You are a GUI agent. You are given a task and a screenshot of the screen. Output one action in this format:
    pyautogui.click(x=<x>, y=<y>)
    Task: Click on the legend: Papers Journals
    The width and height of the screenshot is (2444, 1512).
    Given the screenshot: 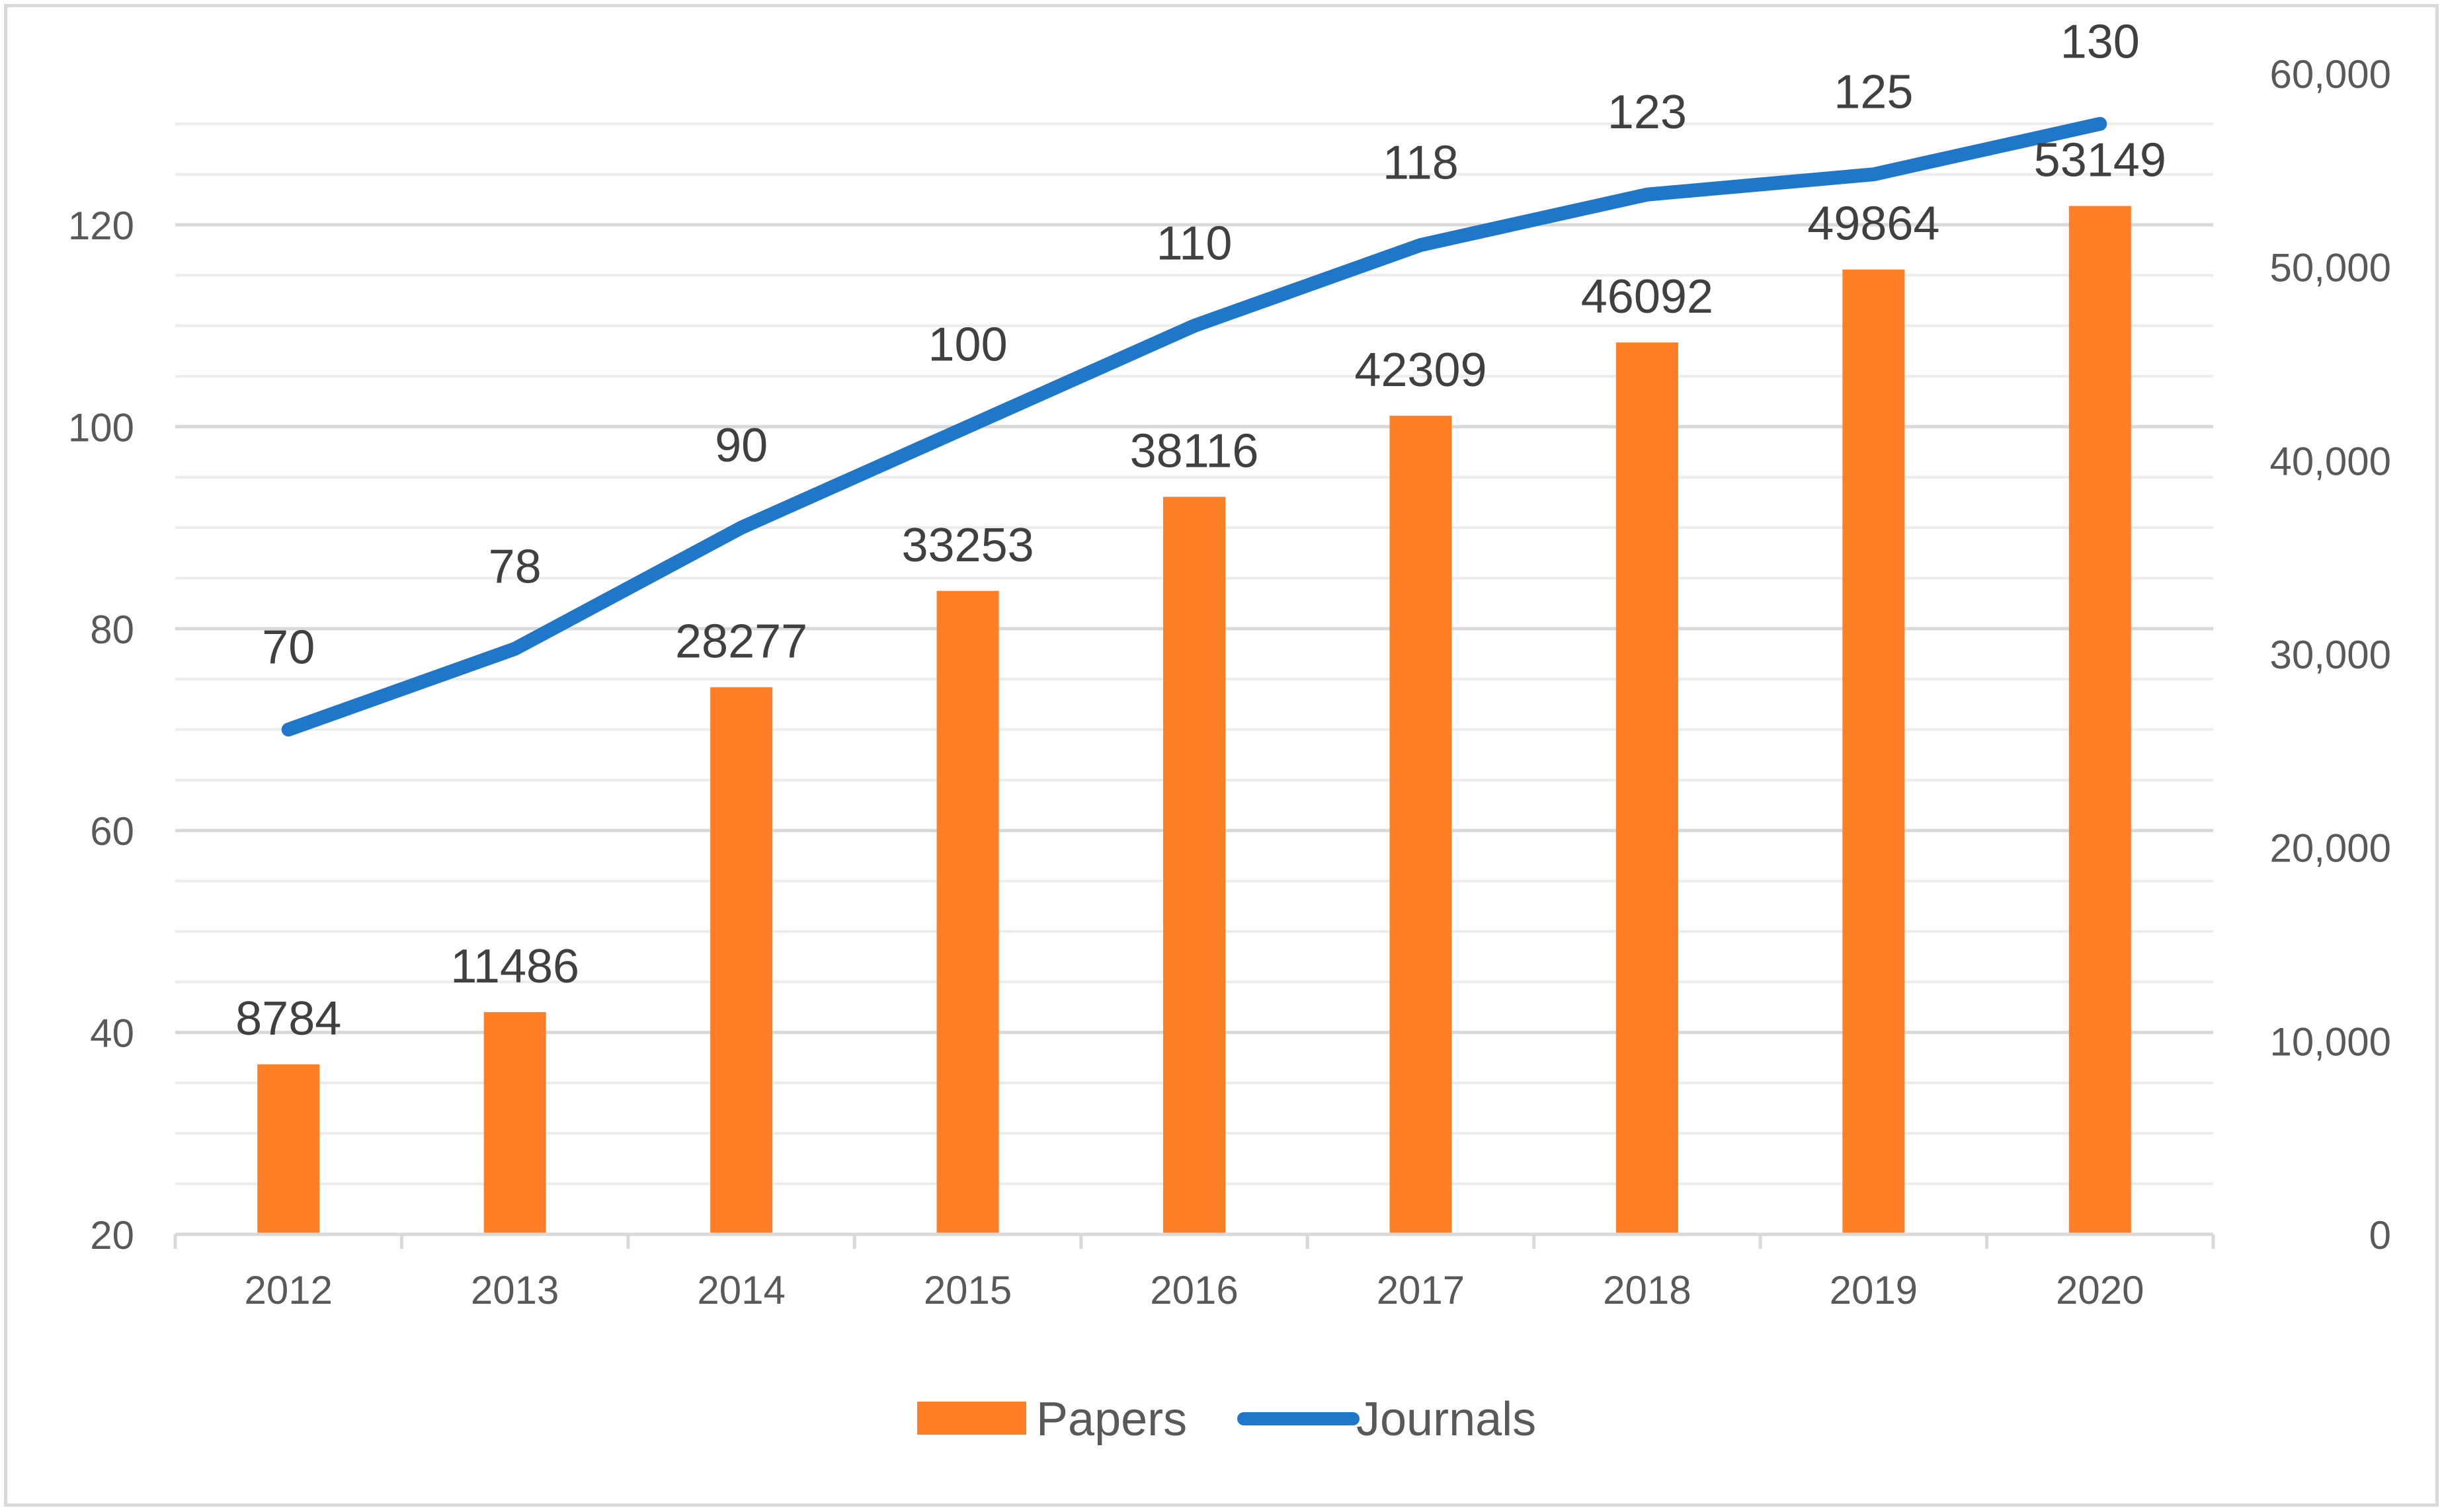 What is the action you would take?
    pyautogui.click(x=1226, y=1419)
    